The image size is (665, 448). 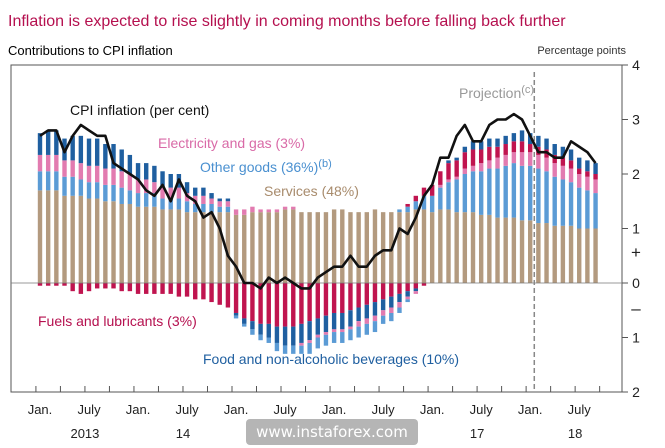 I want to click on bar-segment-s0-m23, so click(x=228, y=247).